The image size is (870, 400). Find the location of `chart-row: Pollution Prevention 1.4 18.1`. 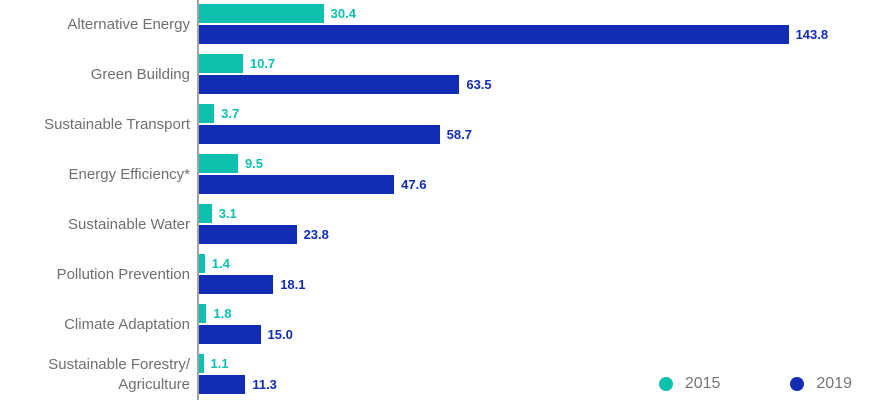

chart-row: Pollution Prevention 1.4 18.1 is located at coordinates (435, 275).